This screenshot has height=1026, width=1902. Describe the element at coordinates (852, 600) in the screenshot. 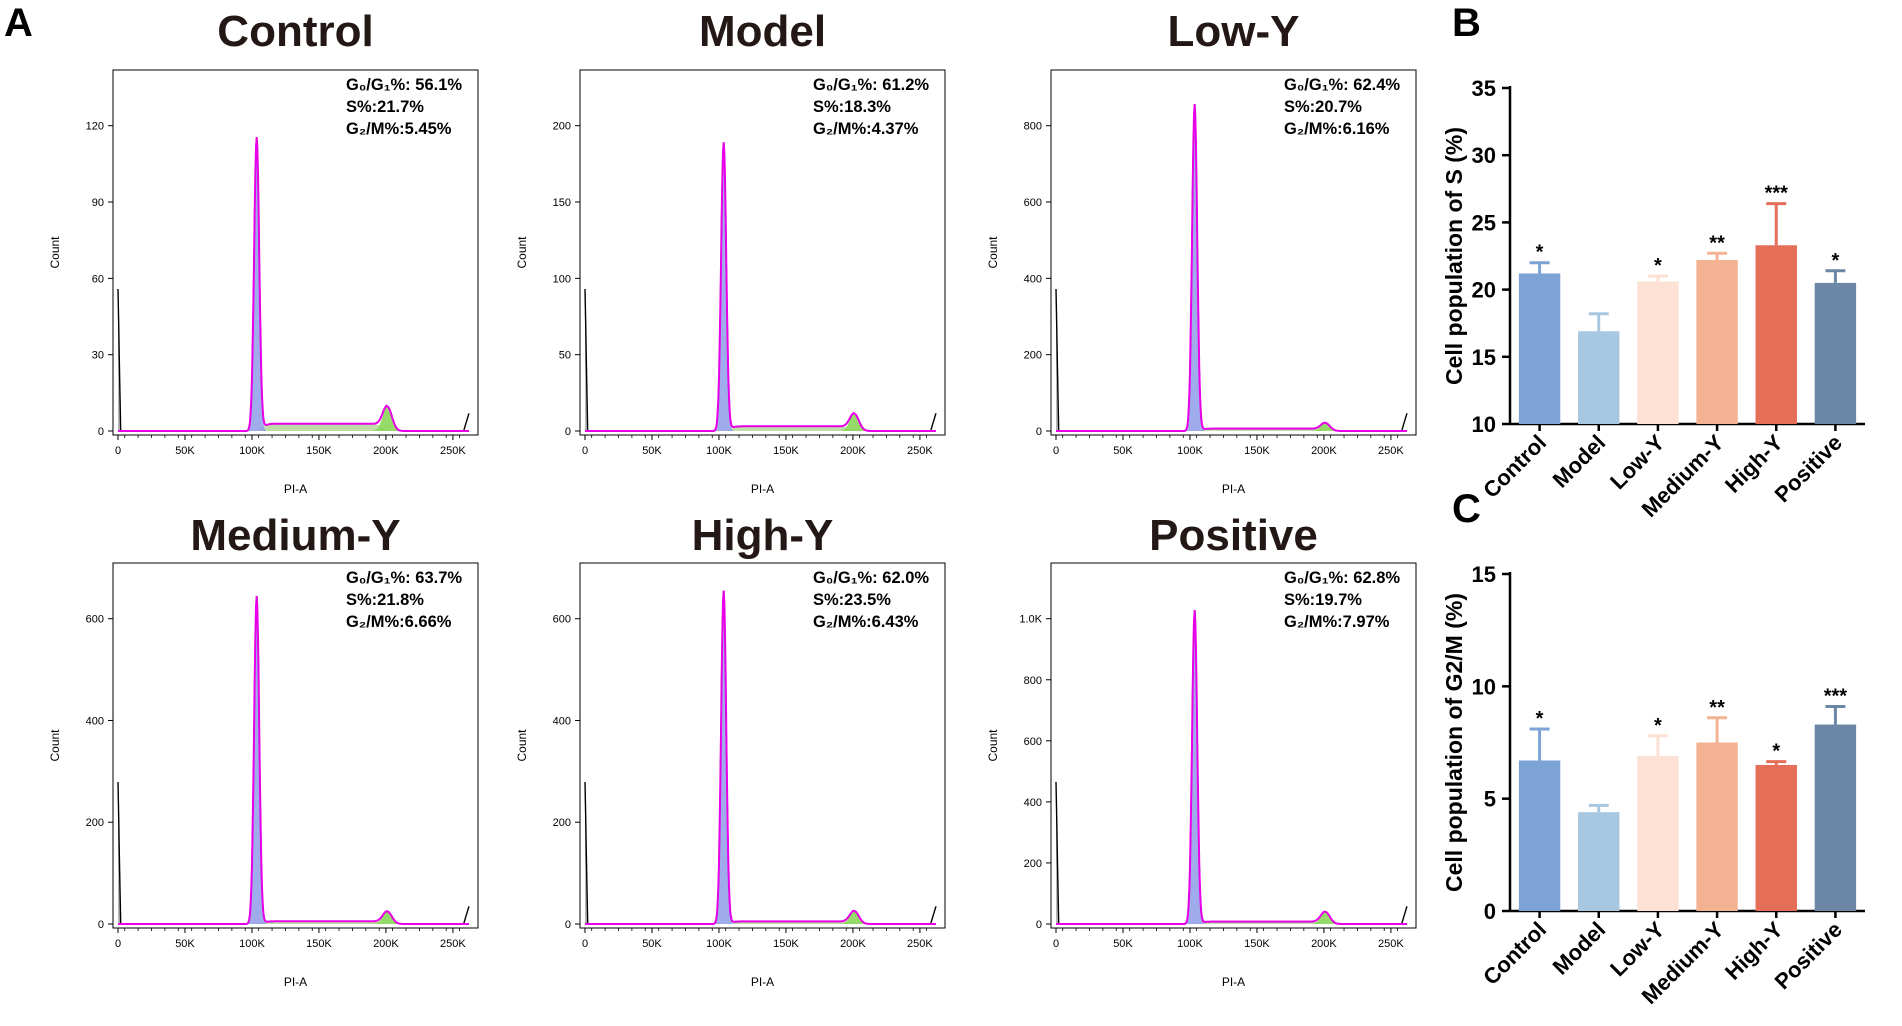

I see `phase-stat-1: S%:23.5%` at that location.